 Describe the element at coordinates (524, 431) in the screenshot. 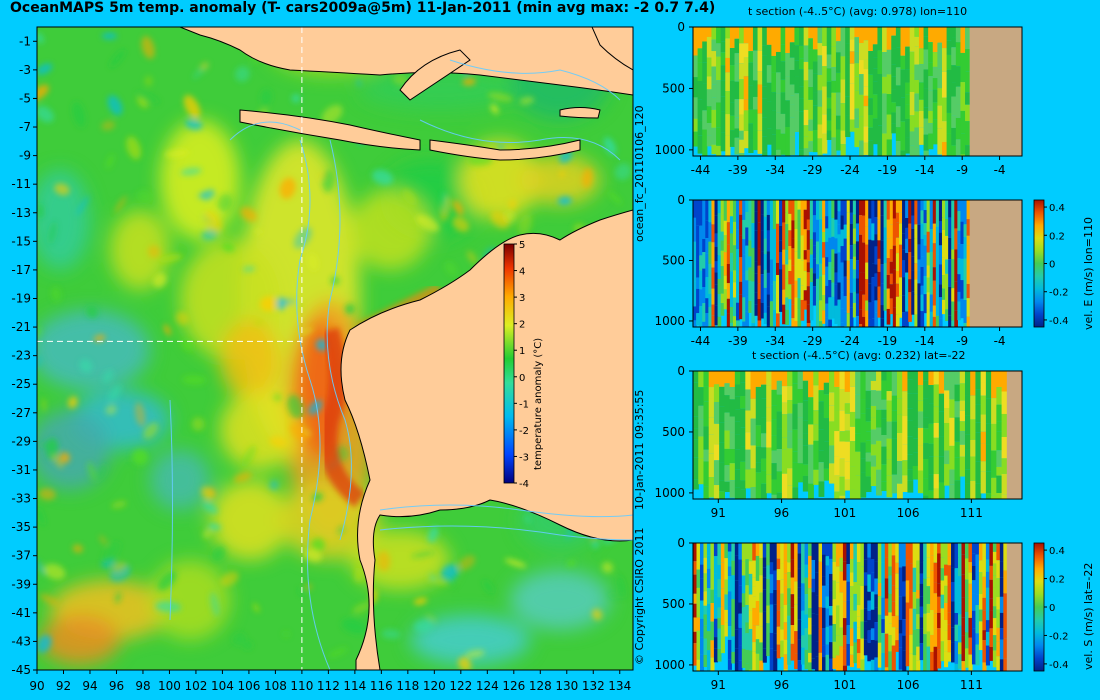

I see `map-colorbar-tick-label: -2` at that location.